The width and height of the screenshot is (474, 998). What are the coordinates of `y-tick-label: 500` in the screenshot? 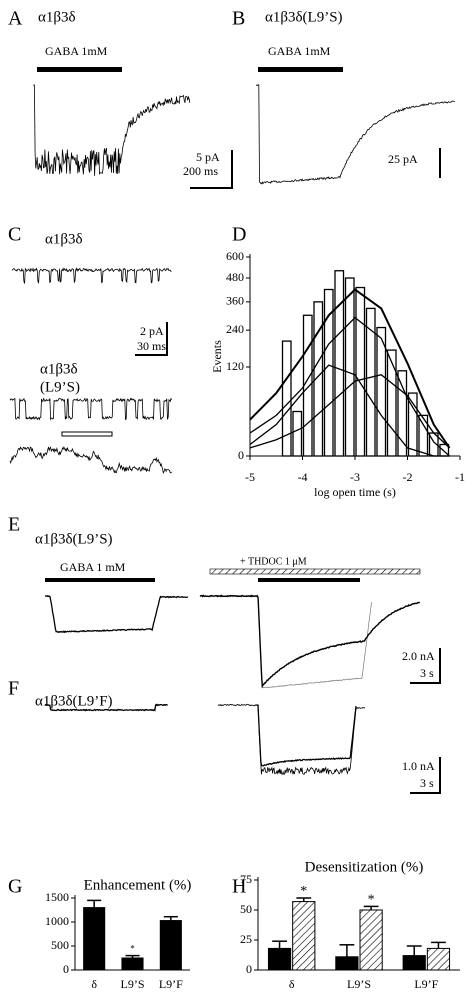 It's located at (60, 945).